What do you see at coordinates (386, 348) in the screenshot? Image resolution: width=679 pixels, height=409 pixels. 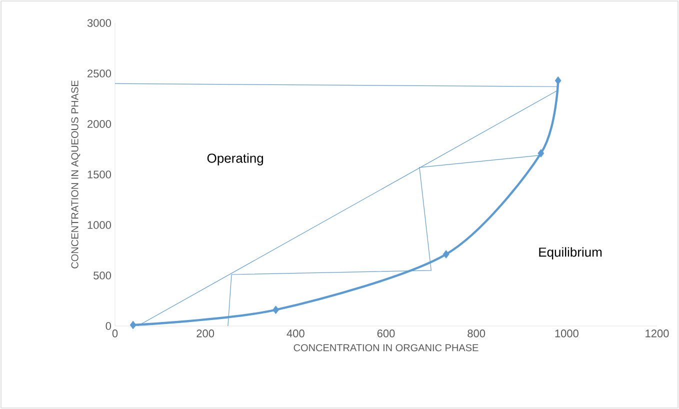 I see `x-axis-title: CONCENTRATION IN ORGANIC PHASE` at bounding box center [386, 348].